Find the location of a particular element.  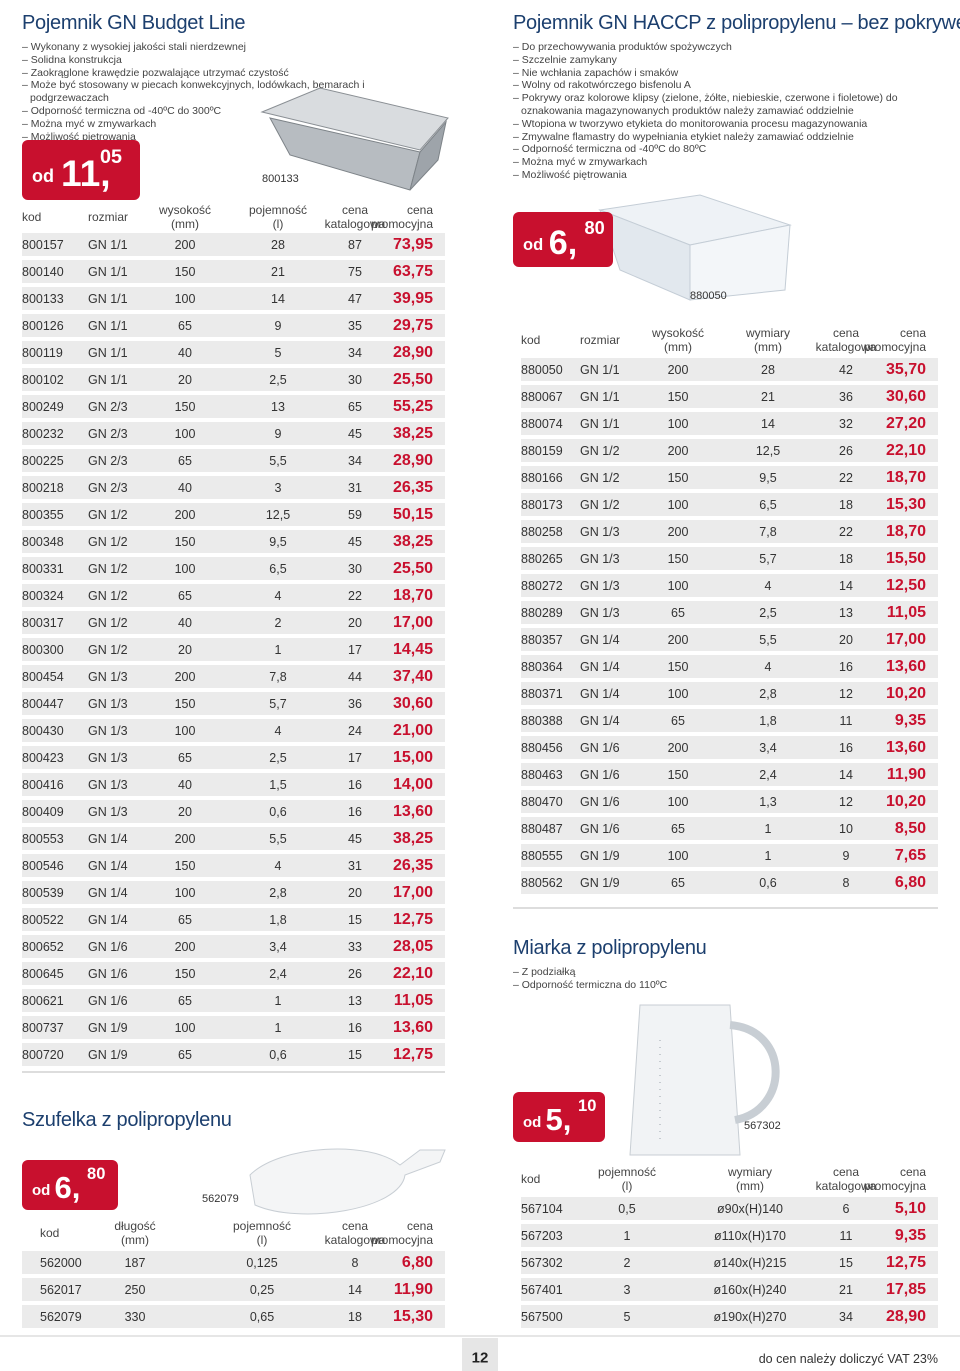

header-line: (l) is located at coordinates (278, 224).